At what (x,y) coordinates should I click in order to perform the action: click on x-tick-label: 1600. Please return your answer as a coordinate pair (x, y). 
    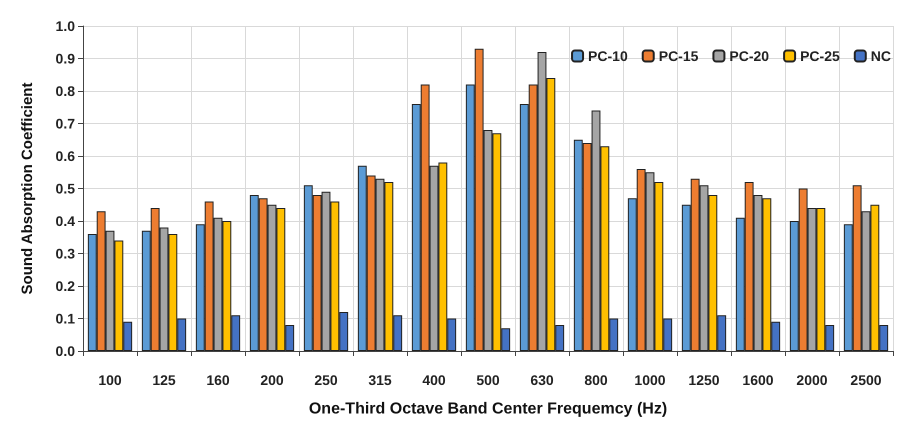
    Looking at the image, I should click on (758, 380).